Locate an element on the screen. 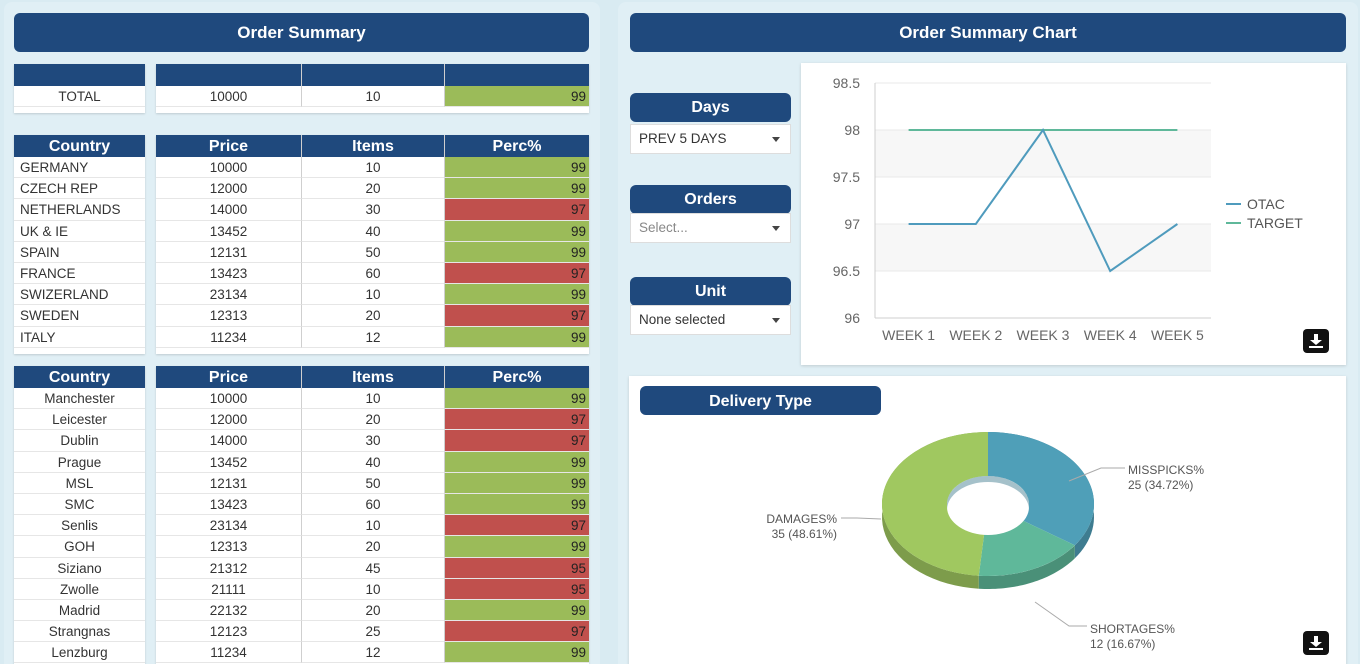 This screenshot has height=664, width=1360. x-tick-label: WEEK 3 is located at coordinates (1043, 335).